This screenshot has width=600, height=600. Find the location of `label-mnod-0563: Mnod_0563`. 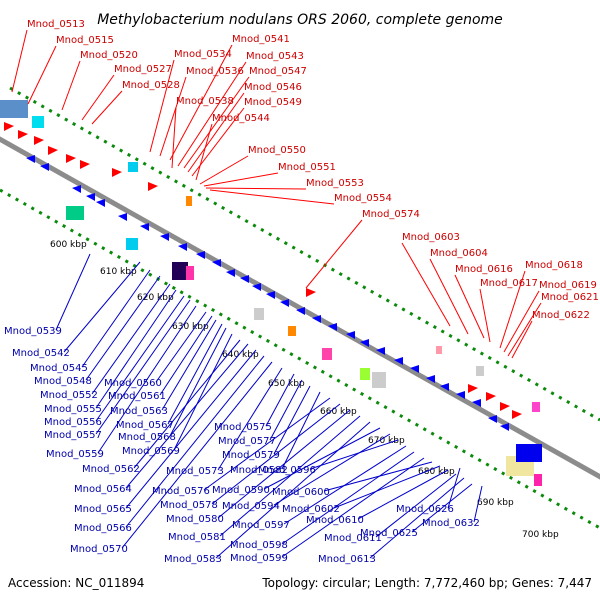

label-mnod-0563: Mnod_0563 is located at coordinates (139, 411).